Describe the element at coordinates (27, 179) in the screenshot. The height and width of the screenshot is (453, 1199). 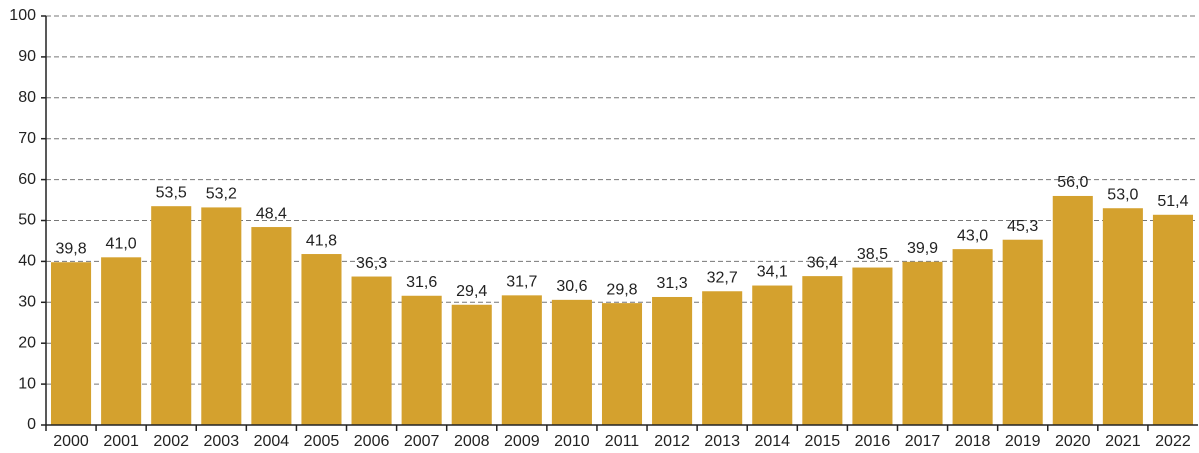
I see `y-tick-label: 60` at that location.